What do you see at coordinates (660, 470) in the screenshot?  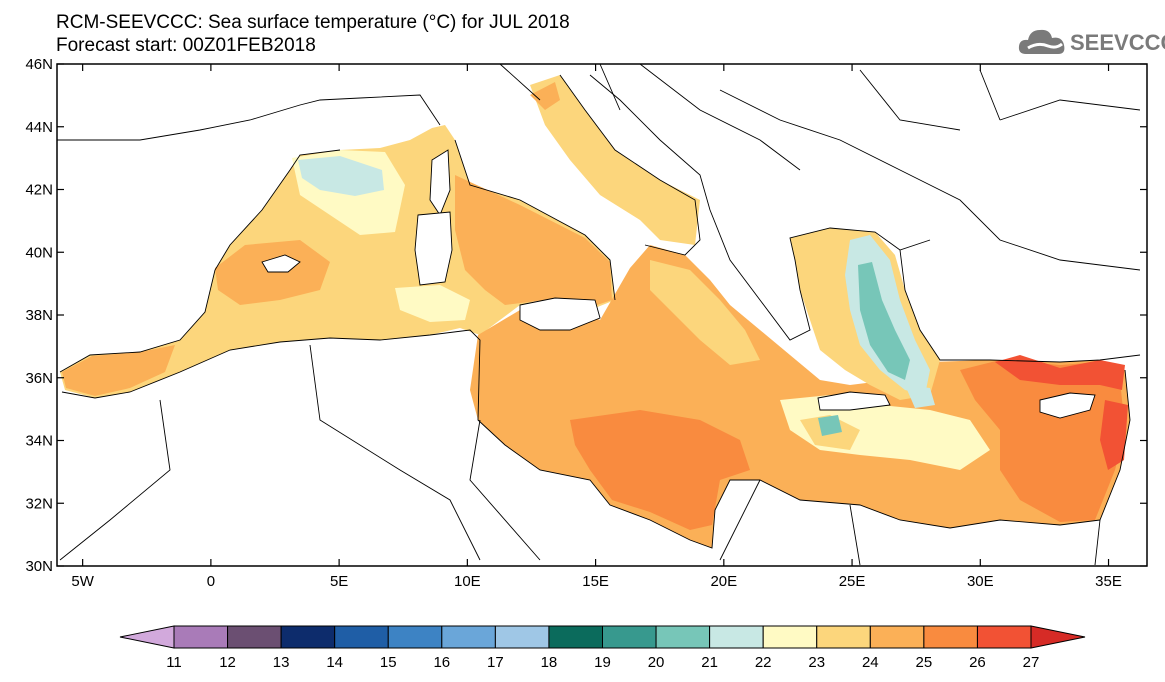 I see `region-ionian-warm` at bounding box center [660, 470].